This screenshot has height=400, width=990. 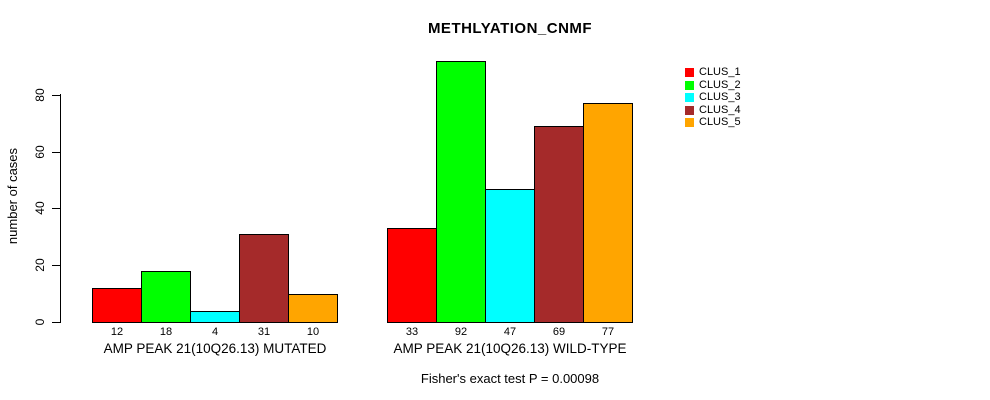 I want to click on bar-value-label: 12, so click(x=117, y=332).